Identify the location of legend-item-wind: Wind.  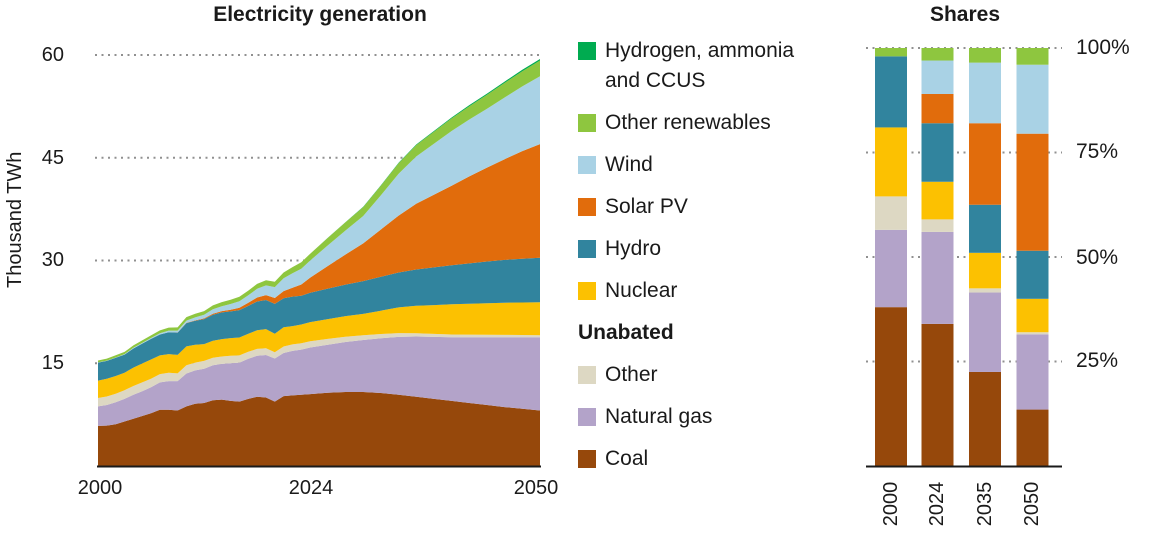
(700, 165).